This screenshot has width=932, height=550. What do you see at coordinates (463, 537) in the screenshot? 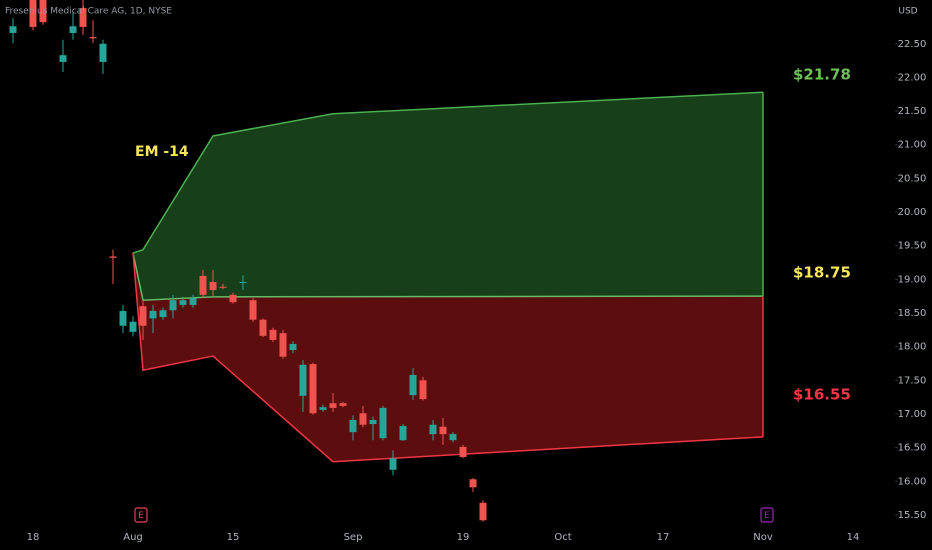
I see `x-tick-label: 19` at bounding box center [463, 537].